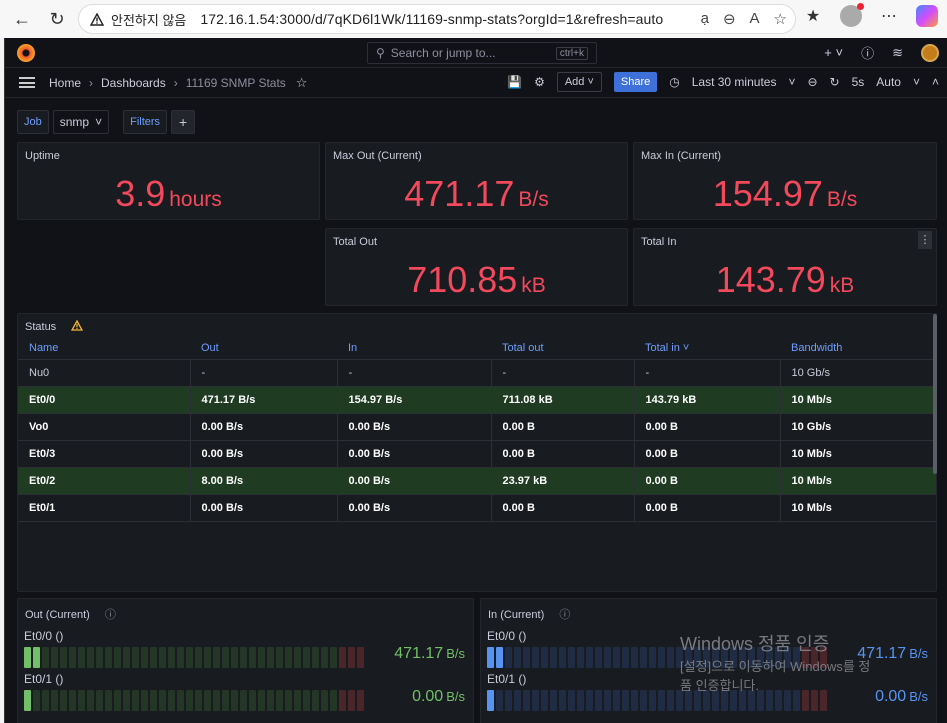  I want to click on max-in-panel: Max In (Current) 154.97 B/s, so click(785, 181).